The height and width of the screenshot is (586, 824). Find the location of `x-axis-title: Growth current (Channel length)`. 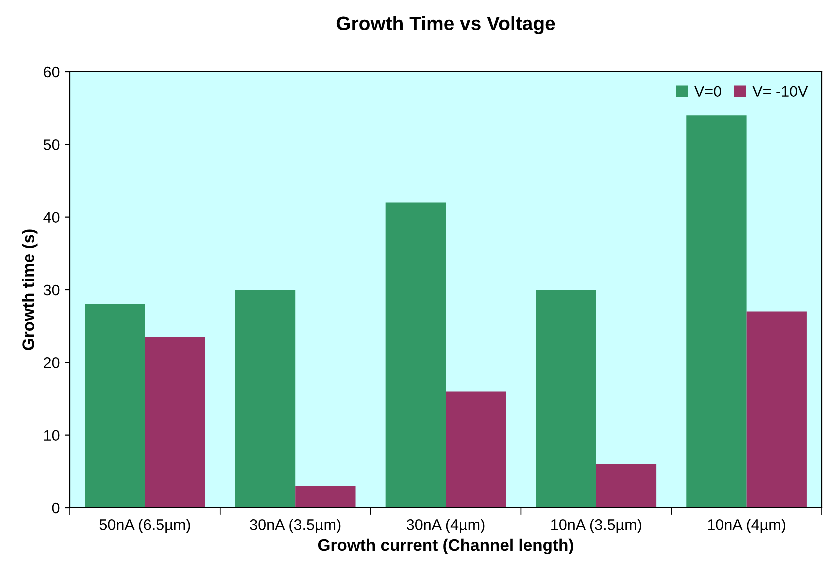

x-axis-title: Growth current (Channel length) is located at coordinates (446, 546).